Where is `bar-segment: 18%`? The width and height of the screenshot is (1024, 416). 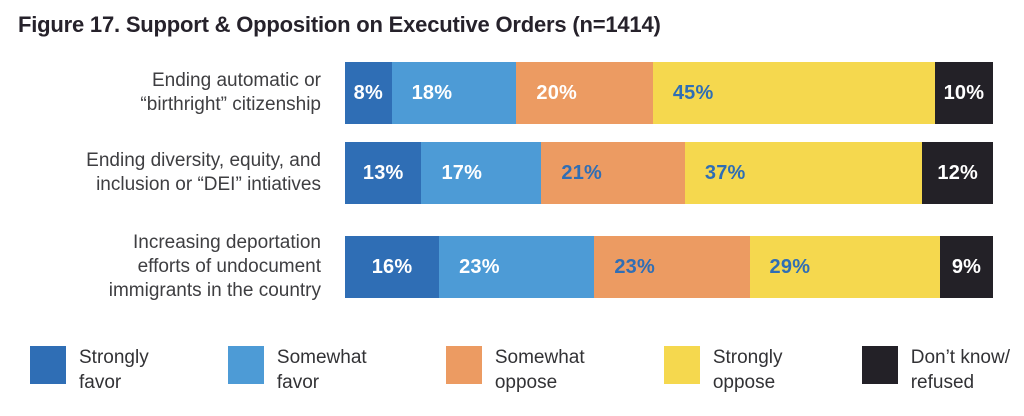
bar-segment: 18% is located at coordinates (454, 93).